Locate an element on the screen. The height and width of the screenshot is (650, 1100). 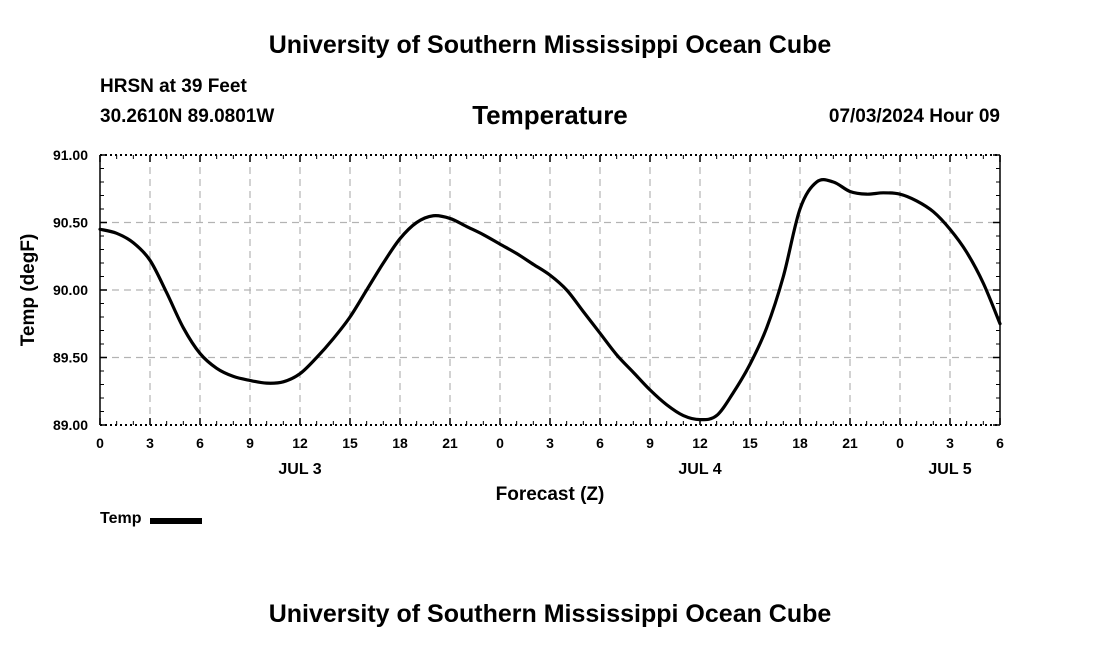
date-label: JUL 4 is located at coordinates (699, 469).